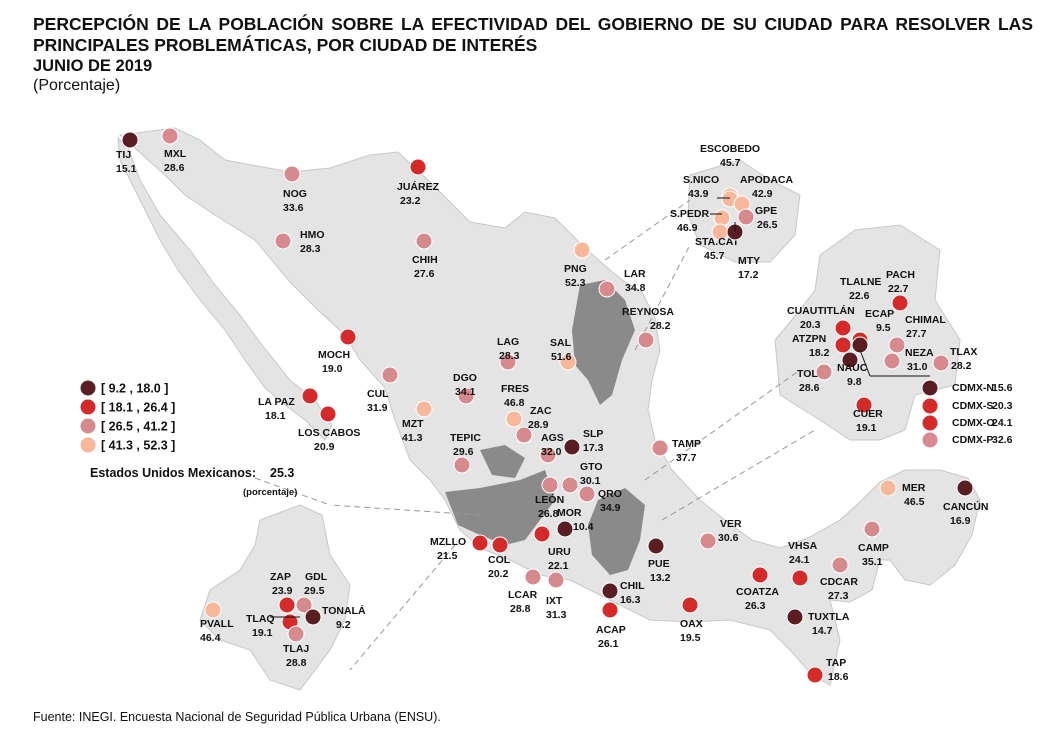 The width and height of the screenshot is (1051, 747). What do you see at coordinates (541, 411) in the screenshot?
I see `city-zac-name: ZAC` at bounding box center [541, 411].